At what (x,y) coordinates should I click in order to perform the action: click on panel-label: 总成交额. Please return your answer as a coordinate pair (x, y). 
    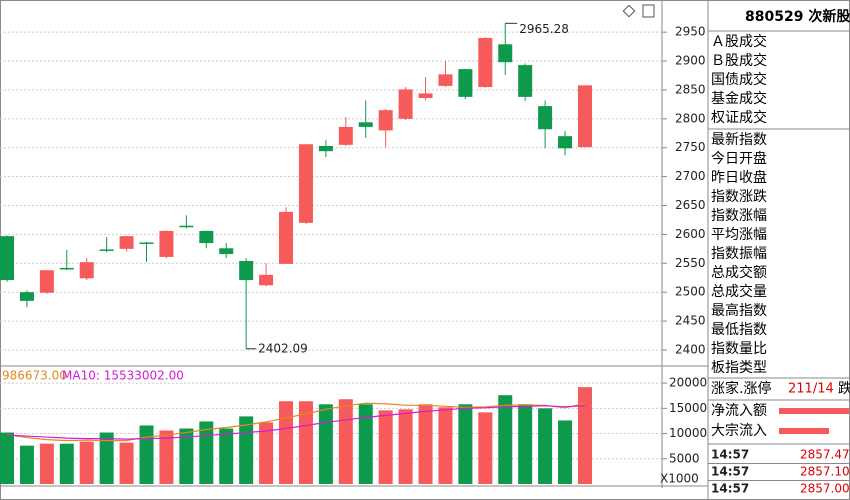
    Looking at the image, I should click on (739, 272).